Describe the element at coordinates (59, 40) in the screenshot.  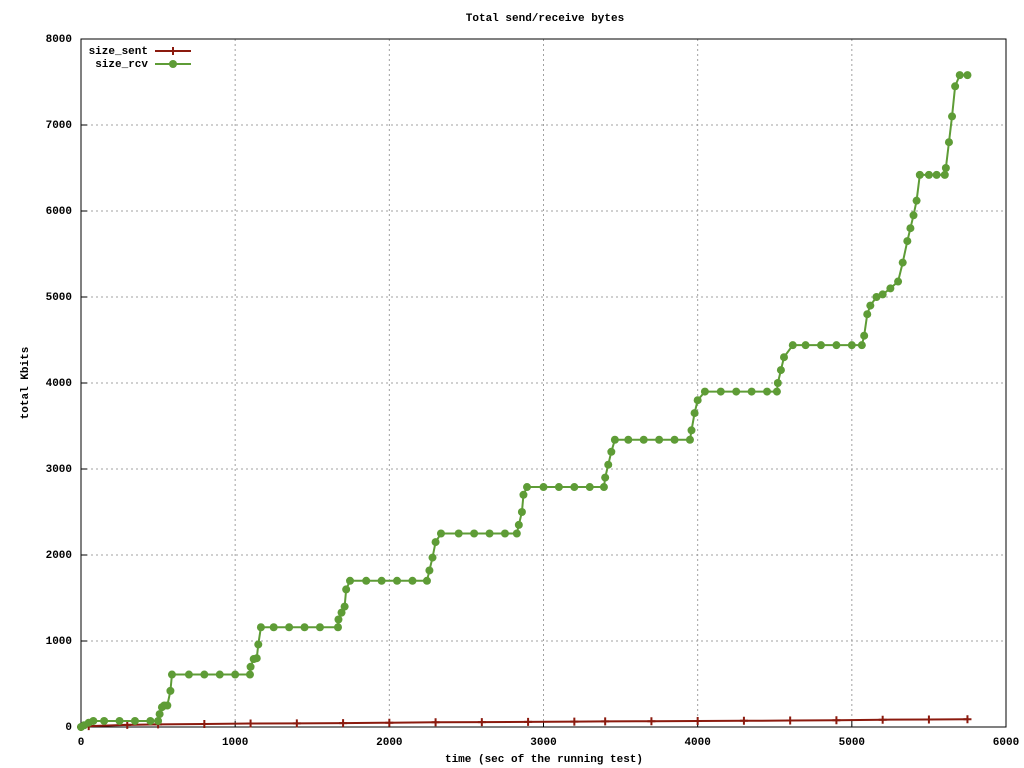
I see `y-tick-label: 8000` at that location.